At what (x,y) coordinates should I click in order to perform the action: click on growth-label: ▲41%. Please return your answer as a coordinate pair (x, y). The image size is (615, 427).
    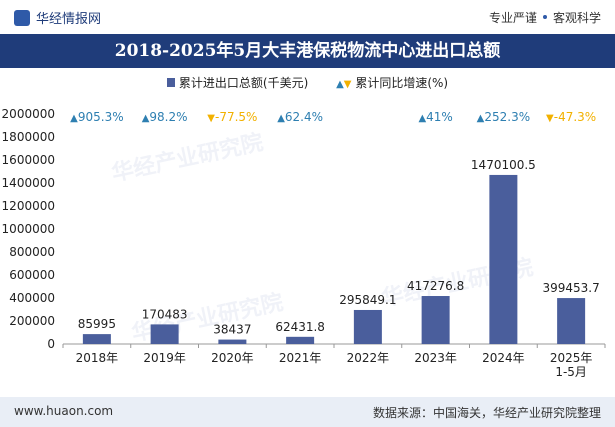
    Looking at the image, I should click on (435, 117).